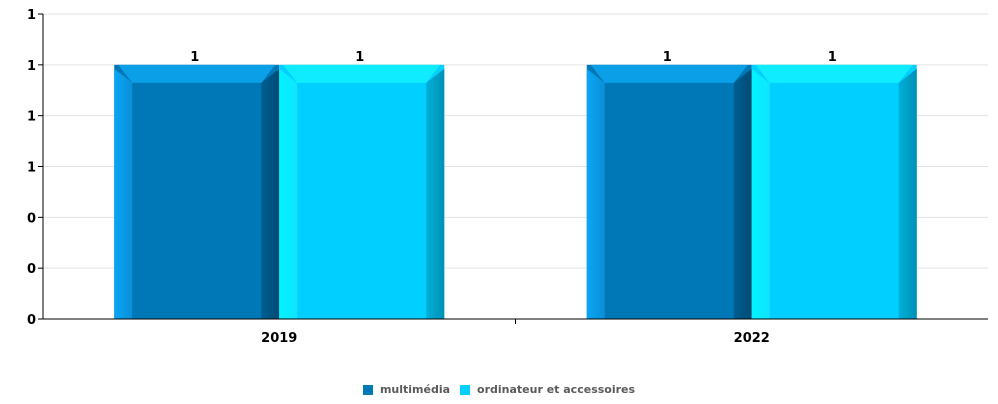  I want to click on bar-ordinateur-2022, so click(834, 191).